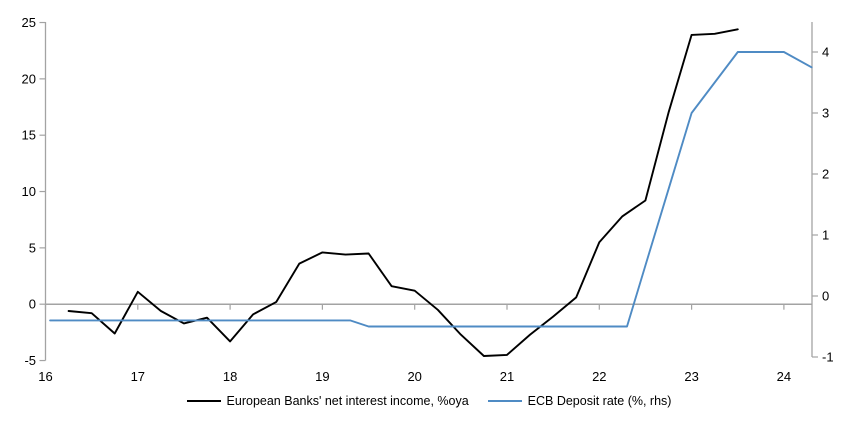 The height and width of the screenshot is (427, 852). Describe the element at coordinates (599, 376) in the screenshot. I see `x-axis-tick-label: 22` at that location.